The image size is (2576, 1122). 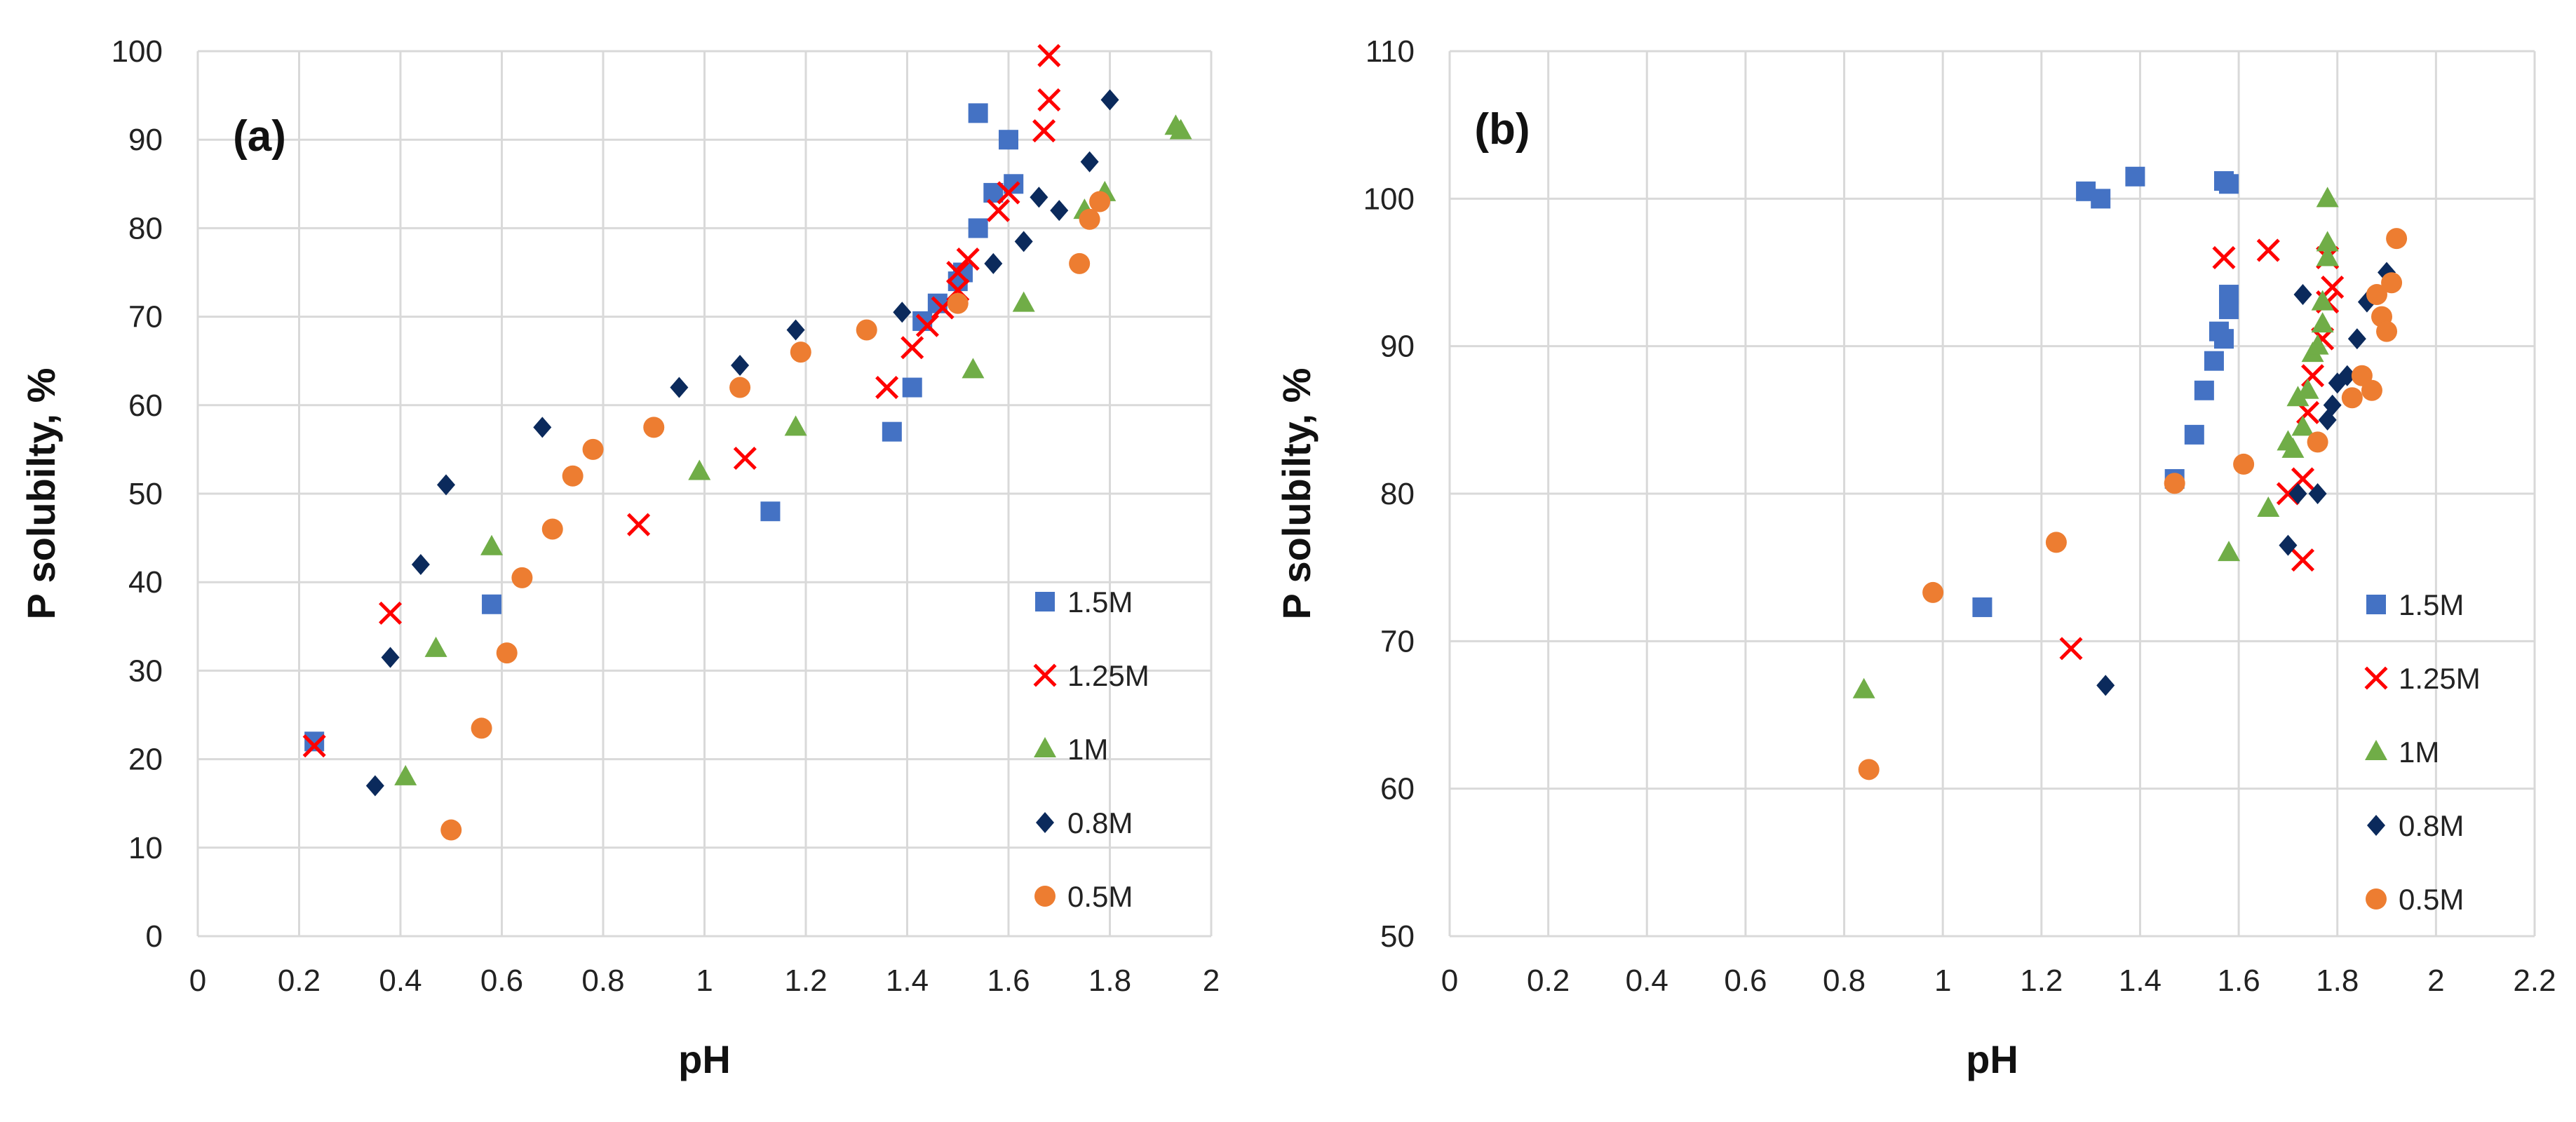 I want to click on y-tick-label: 70, so click(x=1397, y=641).